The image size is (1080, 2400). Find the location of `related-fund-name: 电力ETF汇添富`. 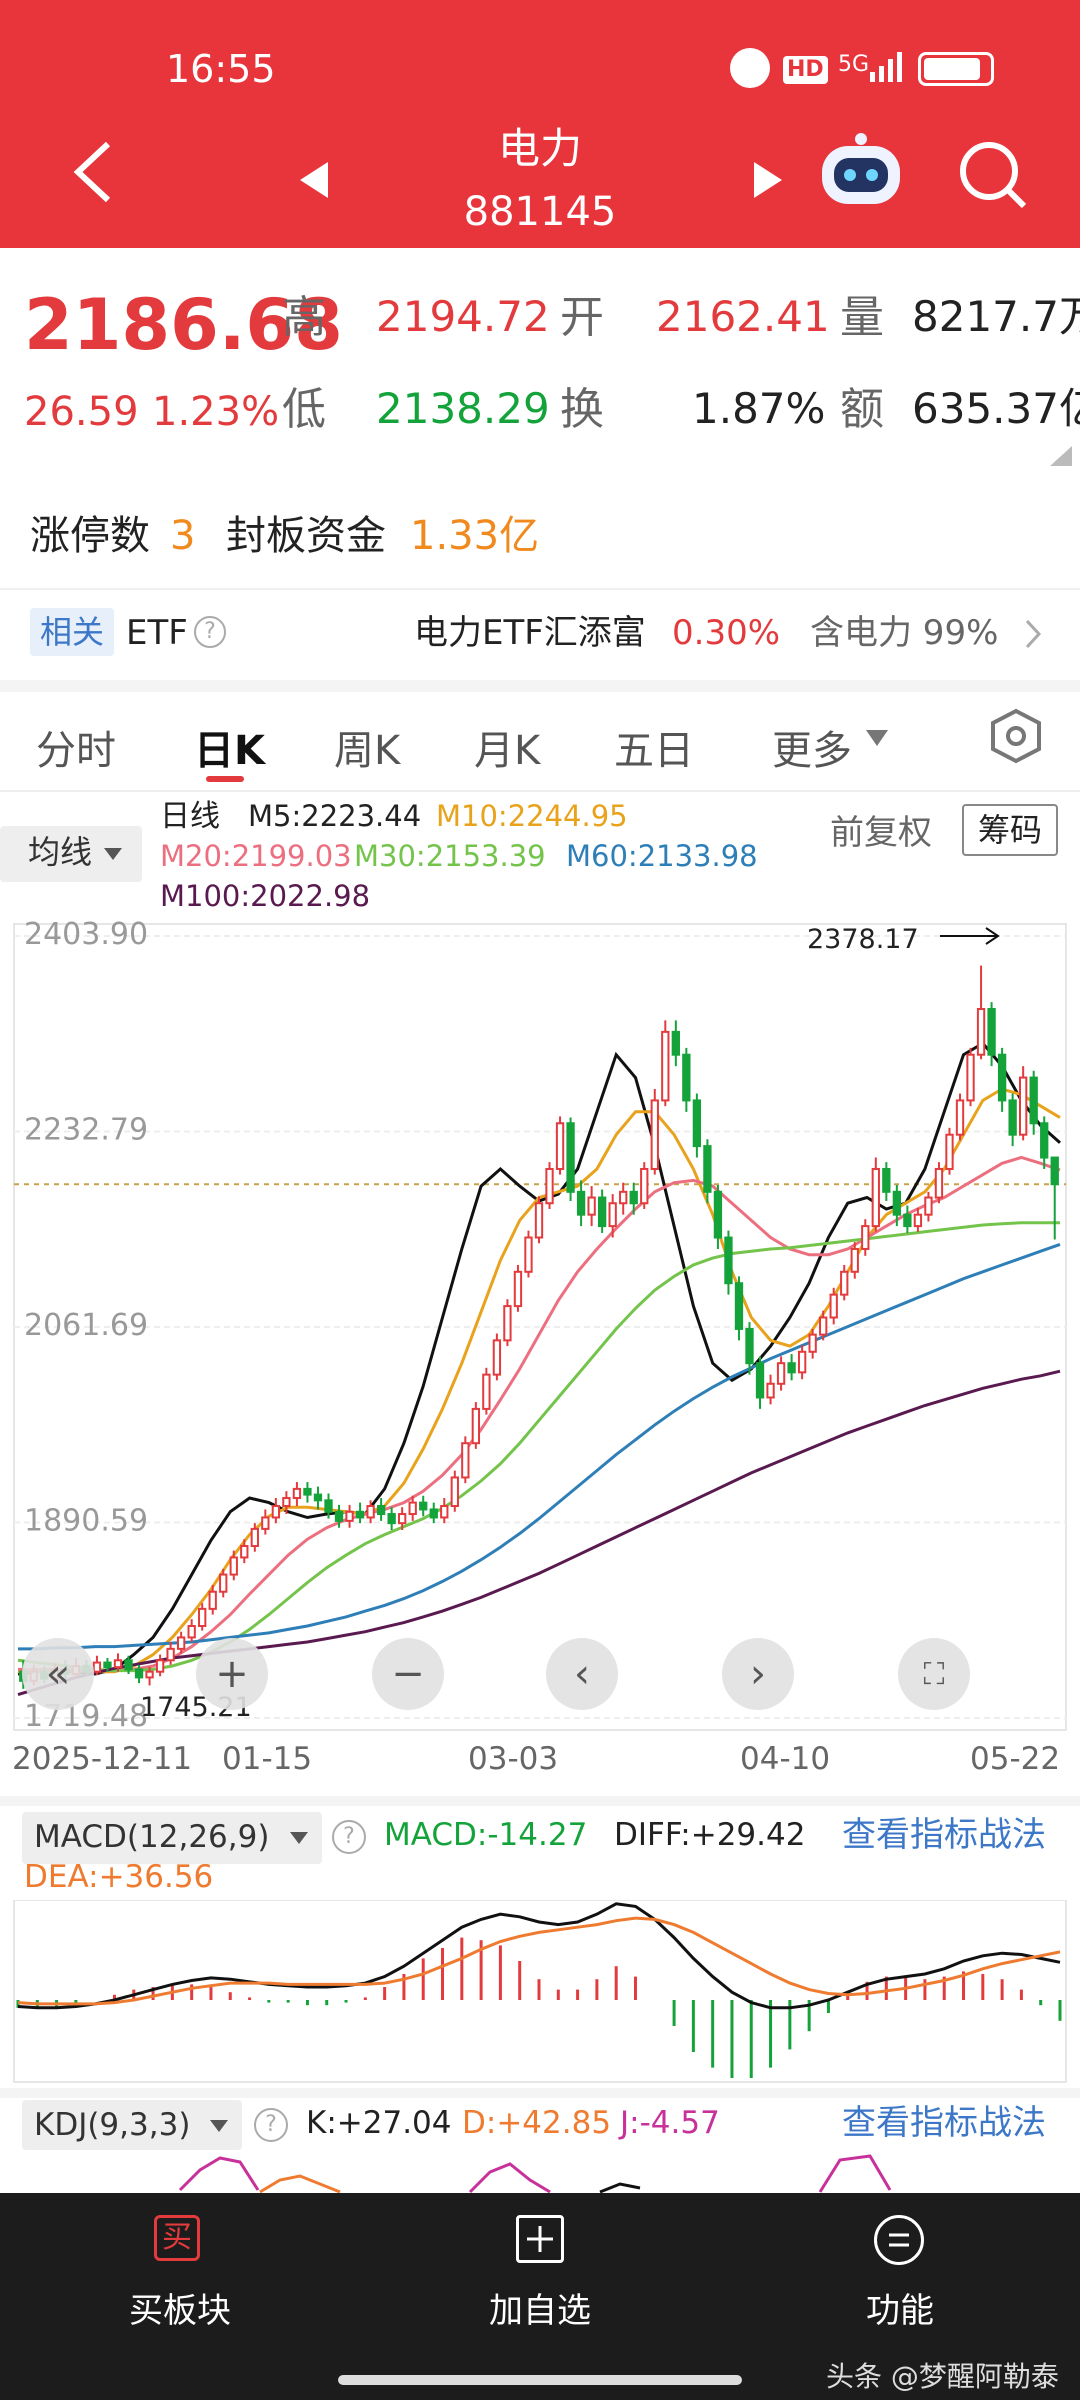

related-fund-name: 电力ETF汇添富 is located at coordinates (530, 633).